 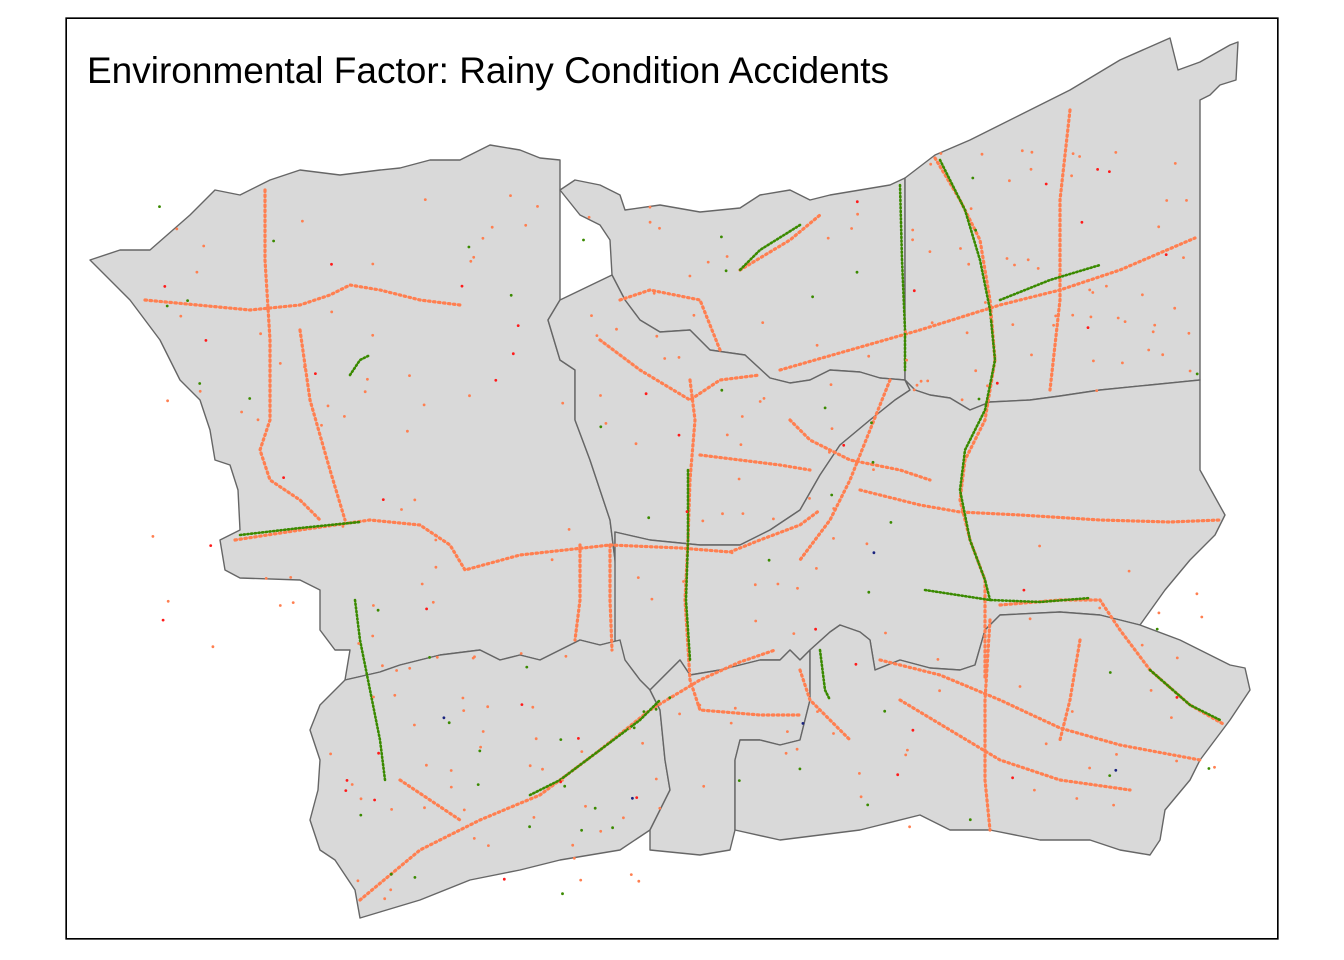 What do you see at coordinates (987, 304) in the screenshot?
I see `corridor-ne-diag` at bounding box center [987, 304].